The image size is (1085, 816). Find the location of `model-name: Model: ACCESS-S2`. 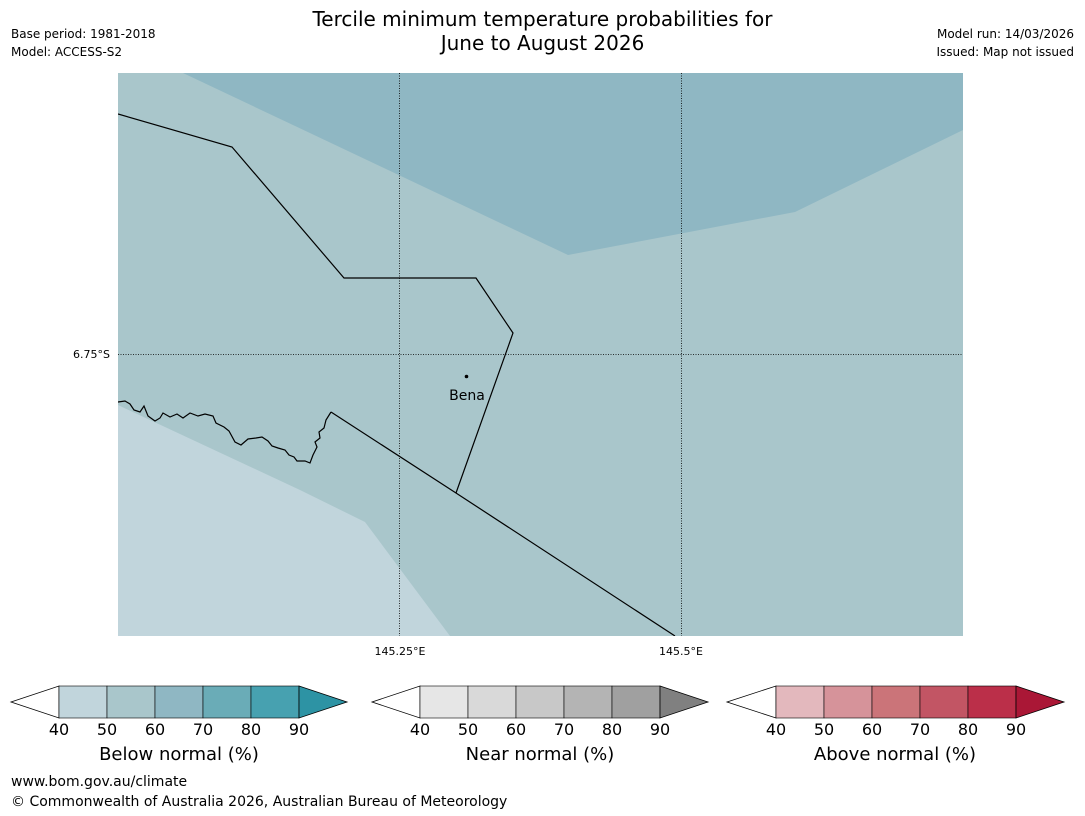

model-name: Model: ACCESS-S2 is located at coordinates (67, 52).